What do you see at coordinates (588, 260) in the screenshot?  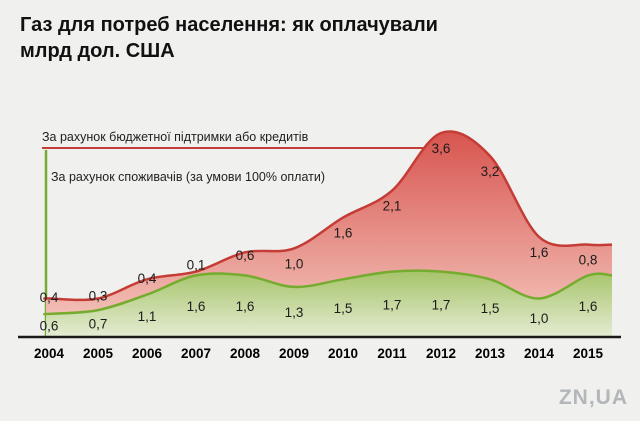 I see `data-label-budget: 0,8` at bounding box center [588, 260].